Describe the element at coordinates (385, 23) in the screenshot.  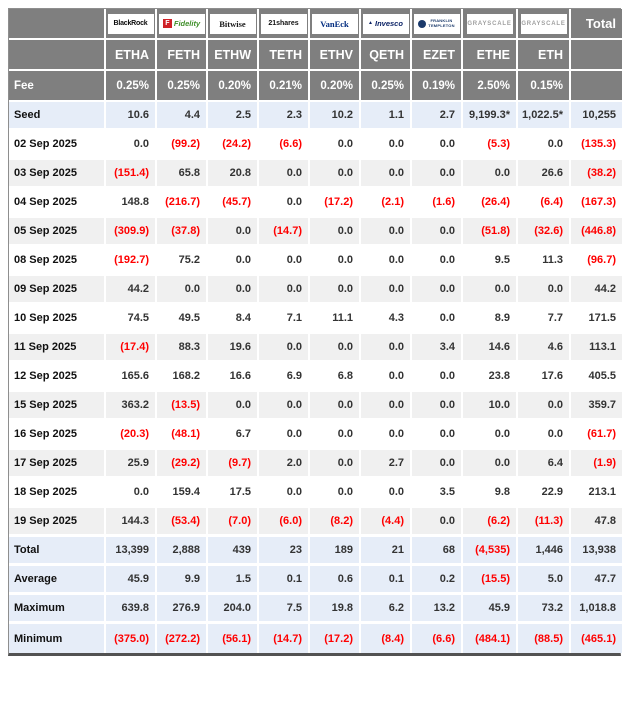
I see `invesco-logo-icon: ▲ Invesco` at that location.